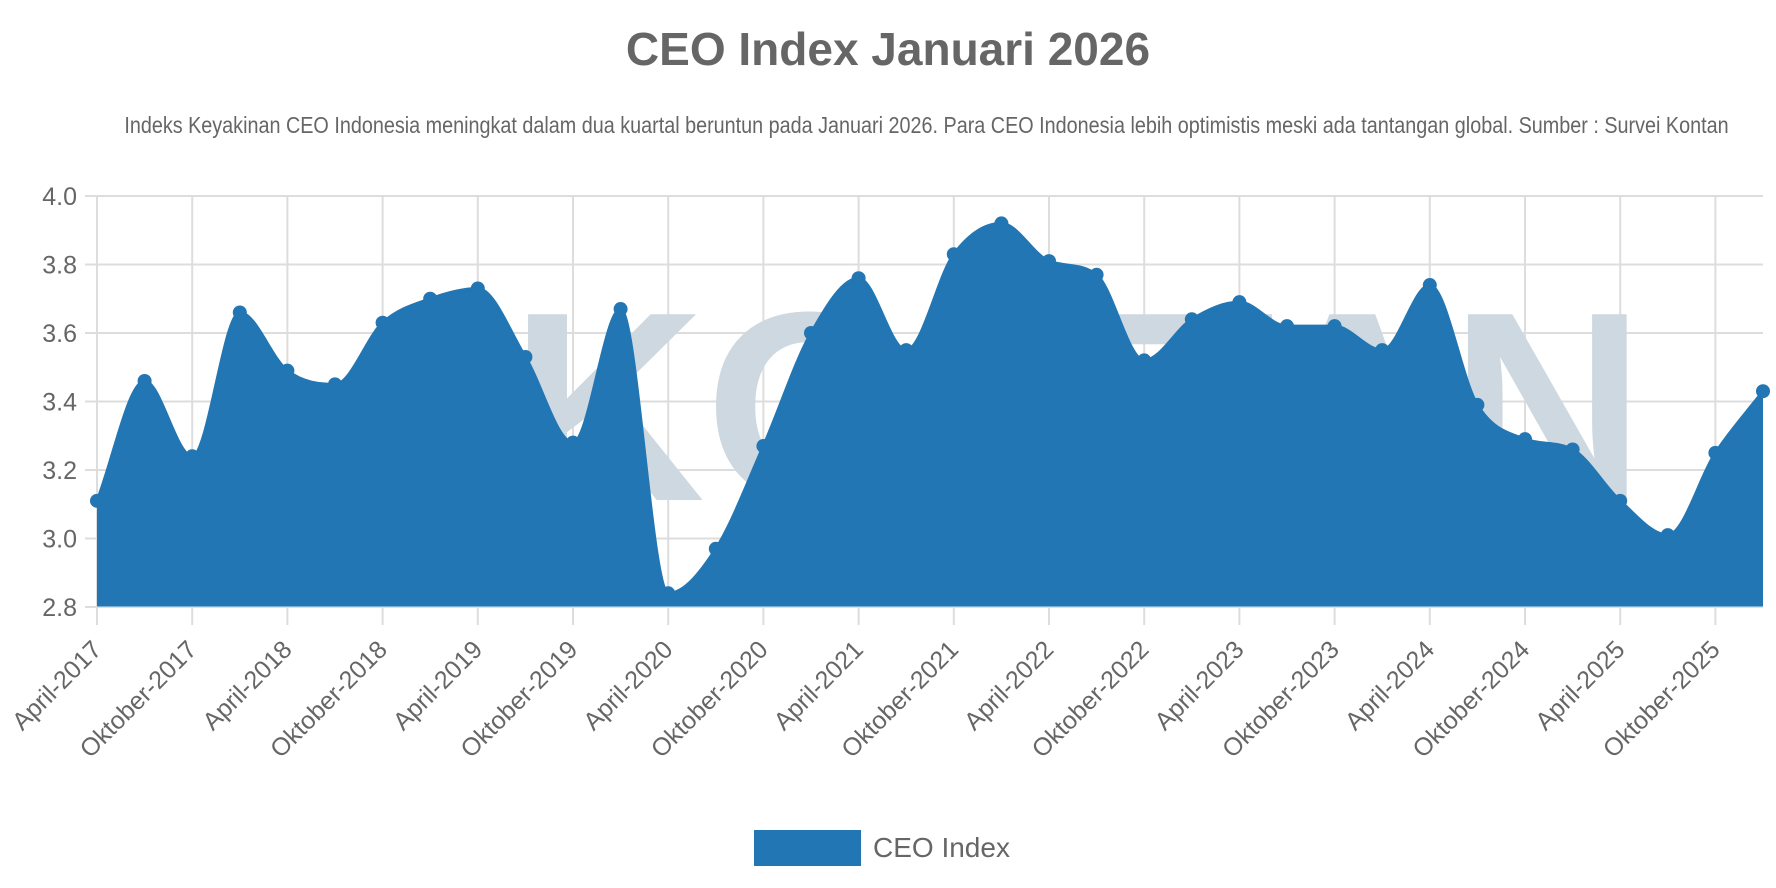 Image resolution: width=1776 pixels, height=888 pixels. I want to click on y-tick-label: 3.4, so click(59, 403).